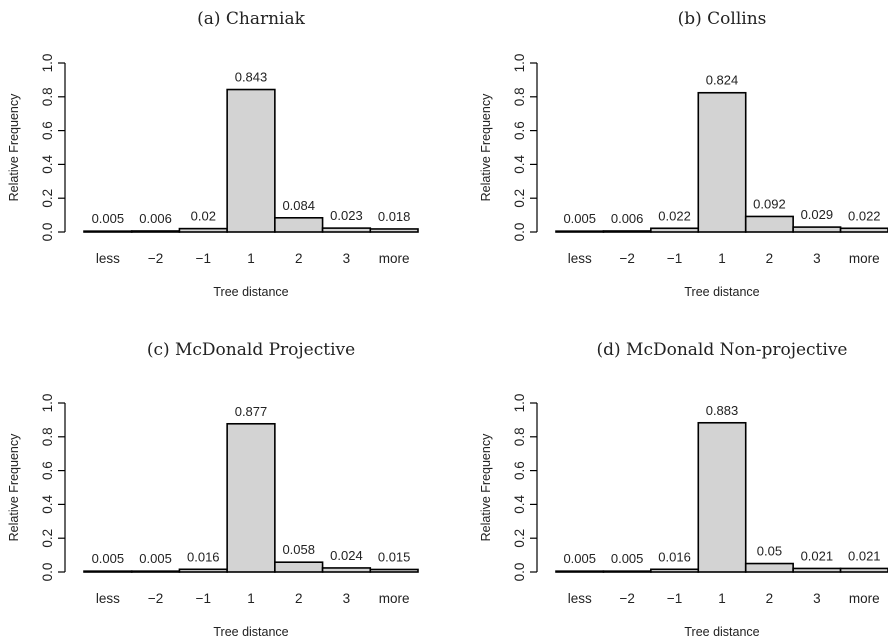  What do you see at coordinates (722, 350) in the screenshot?
I see `chart-title: (d) McDonald Non-projective` at bounding box center [722, 350].